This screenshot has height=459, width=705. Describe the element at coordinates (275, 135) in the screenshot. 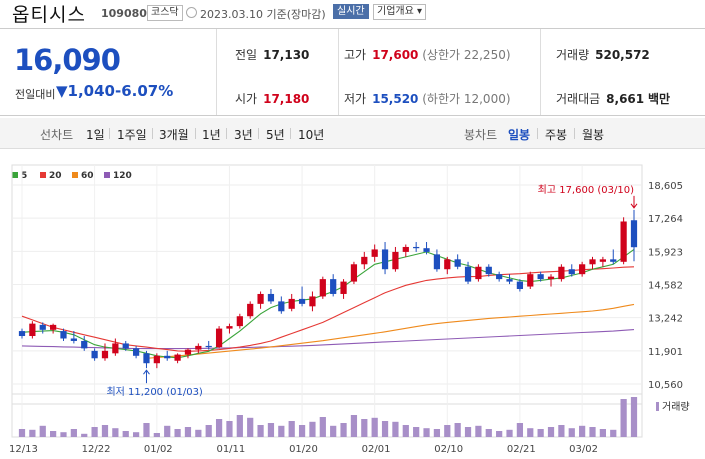

I see `period-5y: 5년` at that location.